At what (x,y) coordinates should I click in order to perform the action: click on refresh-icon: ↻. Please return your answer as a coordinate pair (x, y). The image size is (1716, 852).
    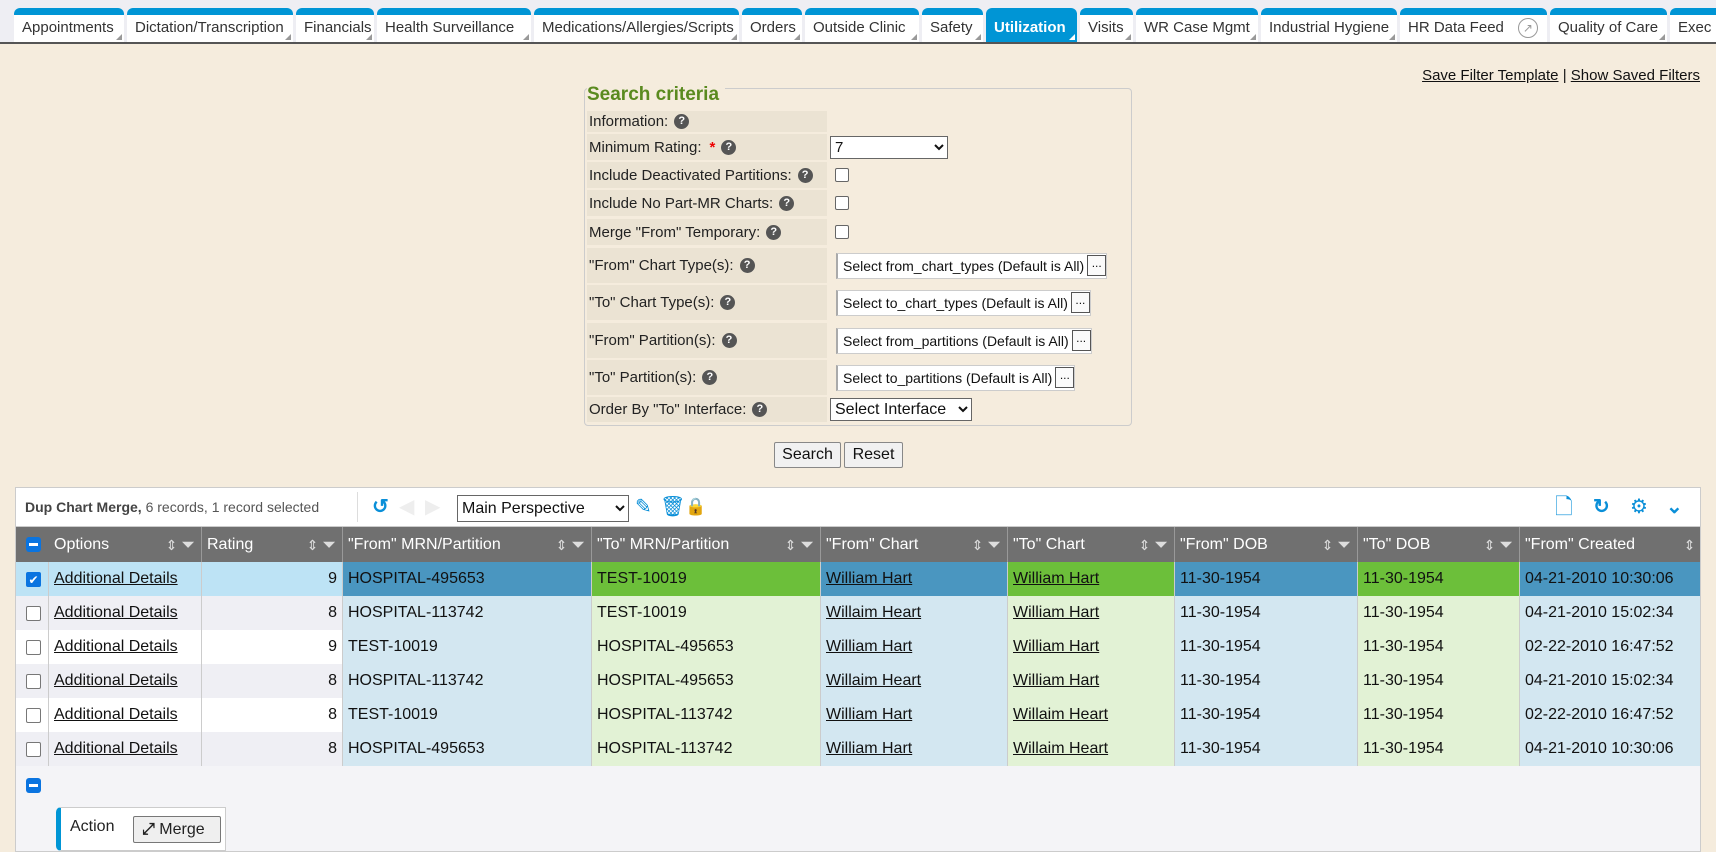
    Looking at the image, I should click on (1601, 507).